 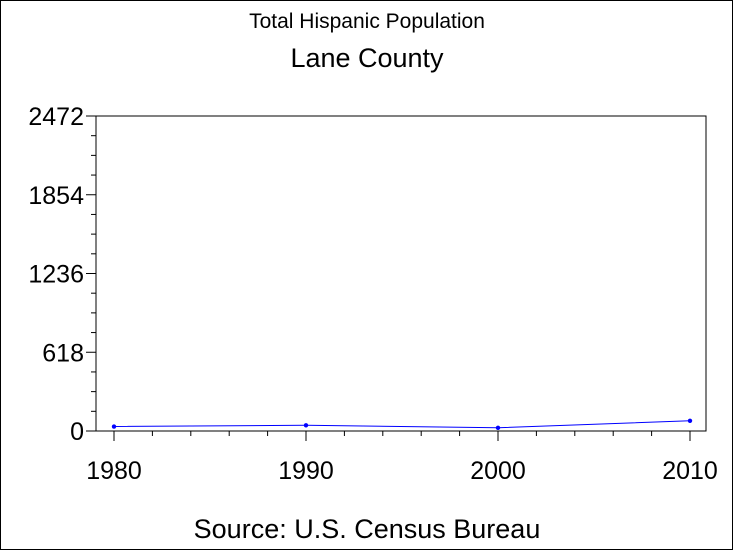 What do you see at coordinates (367, 58) in the screenshot?
I see `chart-subtitle: Lane County` at bounding box center [367, 58].